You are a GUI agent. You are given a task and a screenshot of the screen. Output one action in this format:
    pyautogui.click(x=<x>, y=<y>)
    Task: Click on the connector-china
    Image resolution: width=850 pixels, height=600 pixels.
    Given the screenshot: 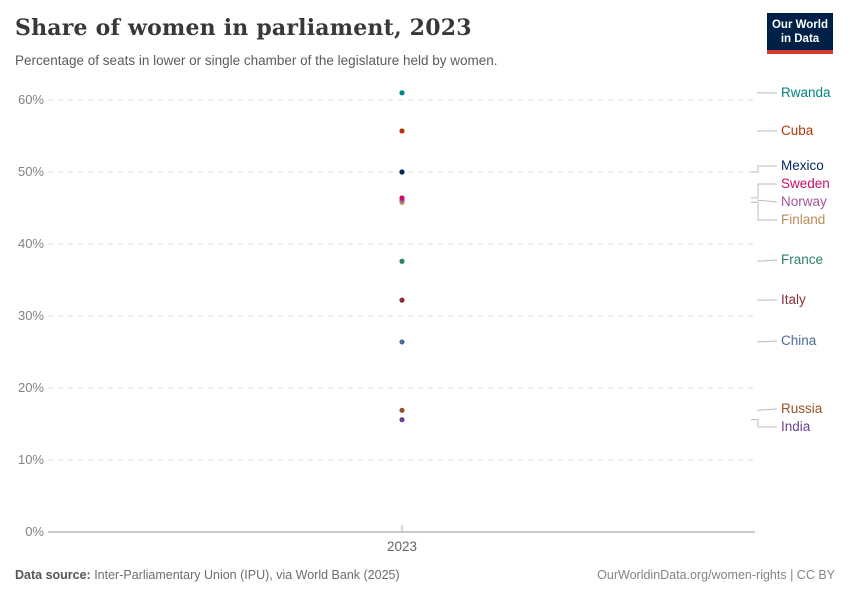 What is the action you would take?
    pyautogui.click(x=767, y=341)
    